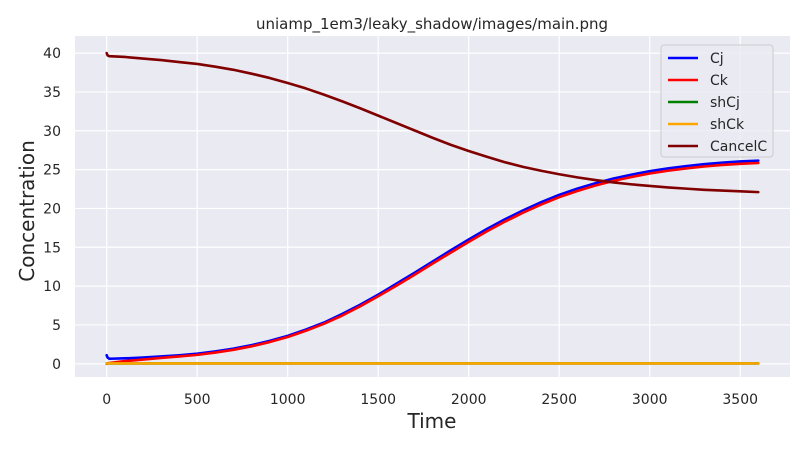 This screenshot has height=454, width=800. Describe the element at coordinates (727, 125) in the screenshot. I see `legend-label-shck: shCk` at that location.